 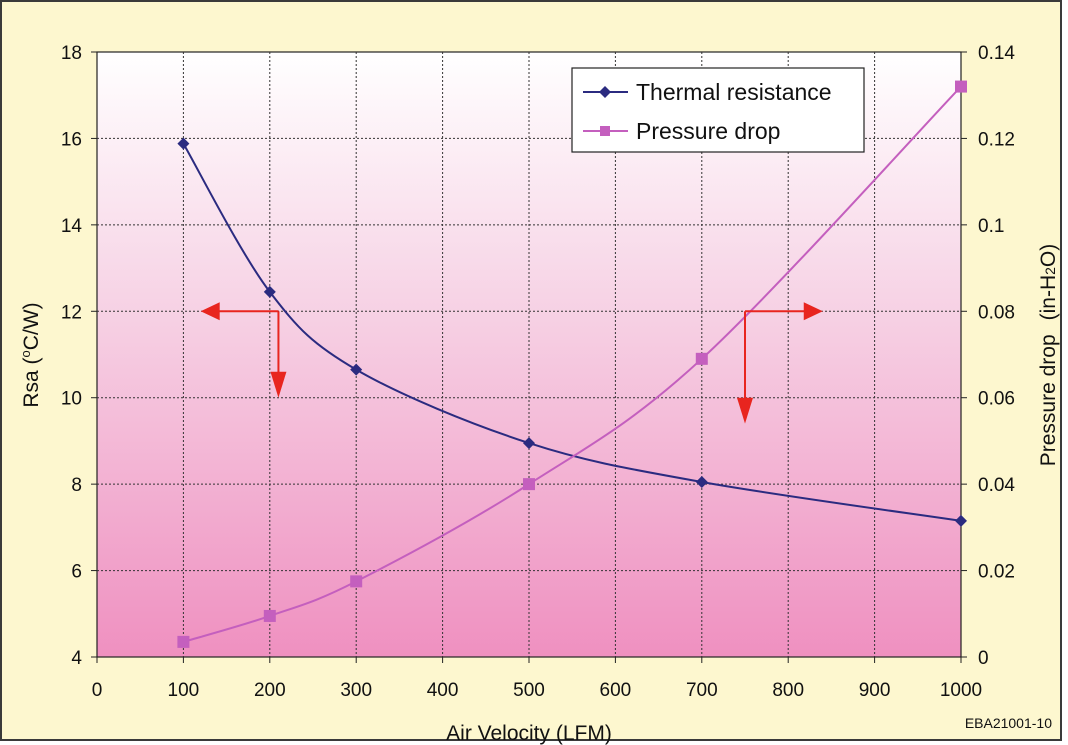 I want to click on x-tick-label: 200, so click(x=270, y=690).